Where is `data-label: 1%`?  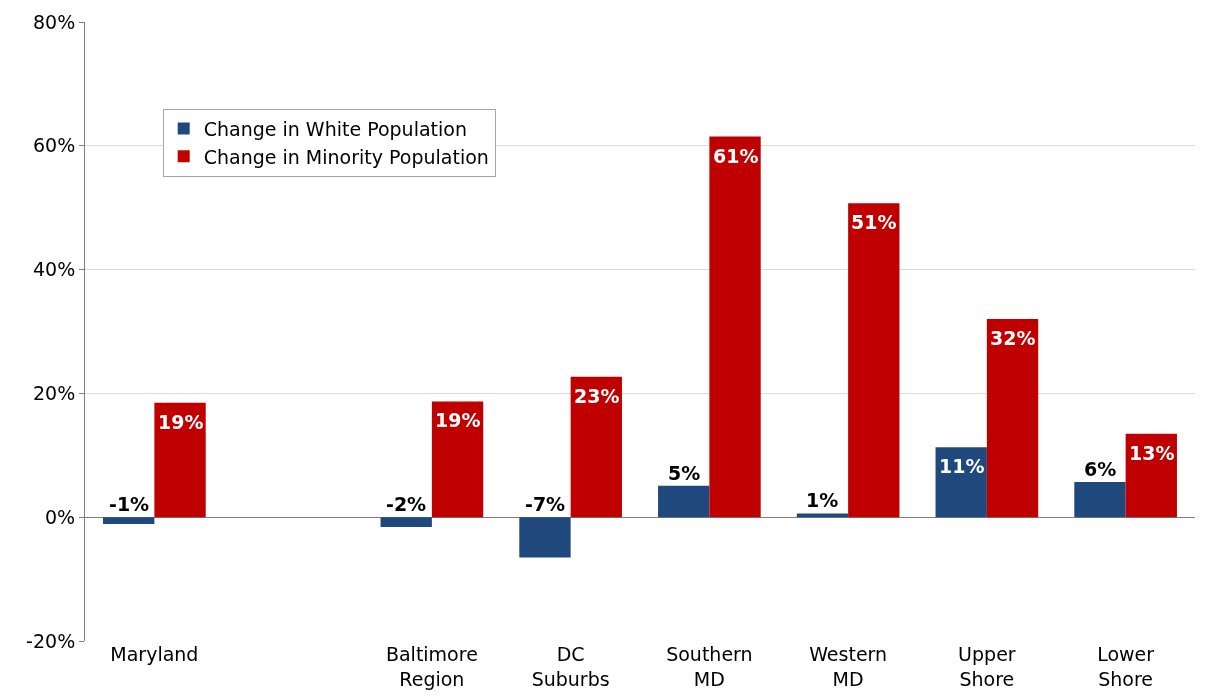
data-label: 1% is located at coordinates (822, 500).